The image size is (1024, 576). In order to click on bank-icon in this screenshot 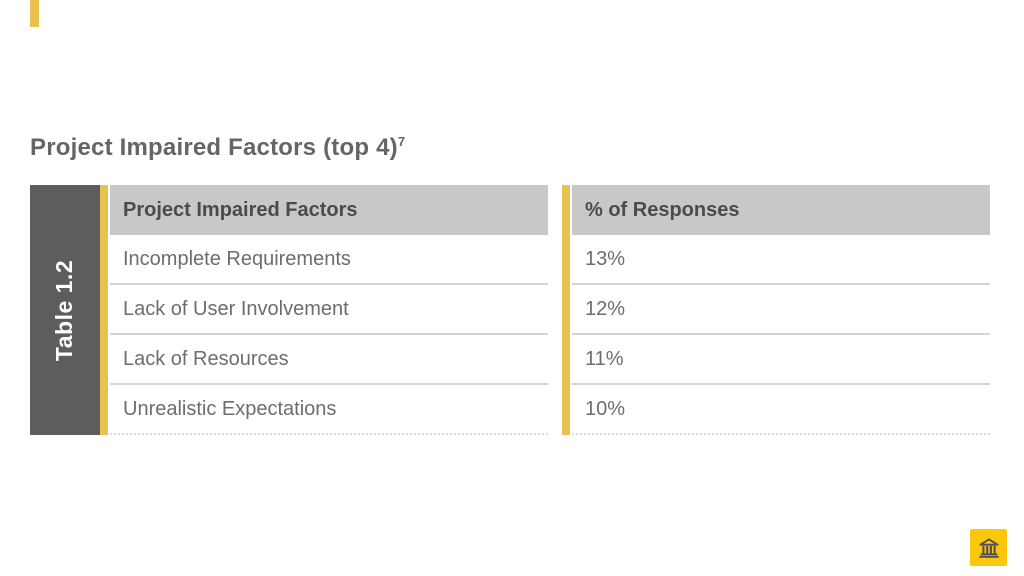, I will do `click(989, 548)`.